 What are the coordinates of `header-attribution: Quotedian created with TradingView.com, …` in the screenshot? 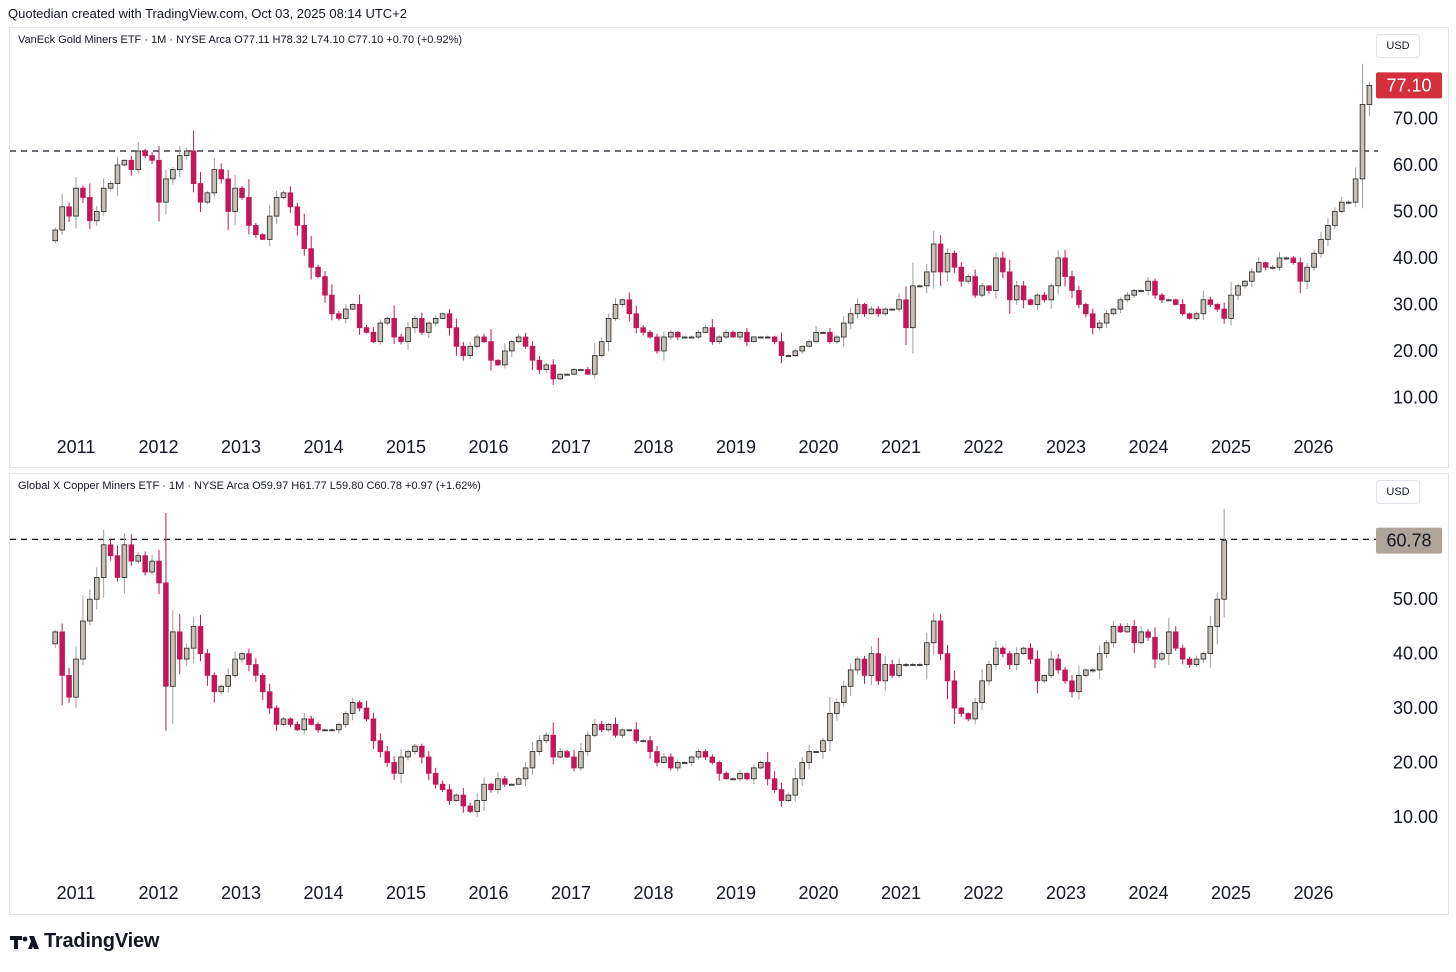 It's located at (208, 13).